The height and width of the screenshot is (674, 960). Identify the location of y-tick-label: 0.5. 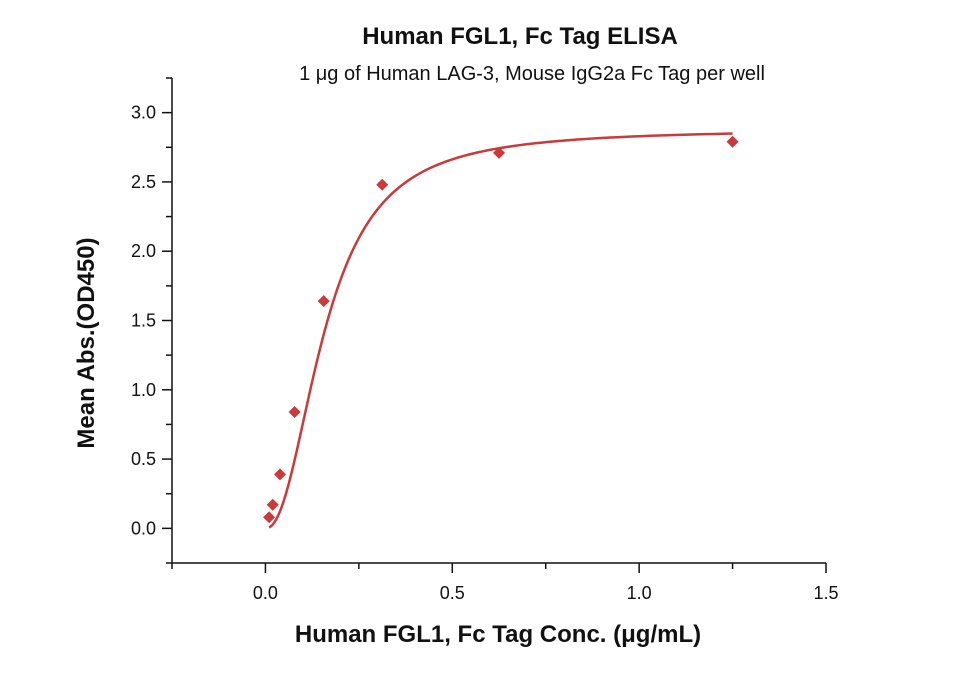
(143, 459).